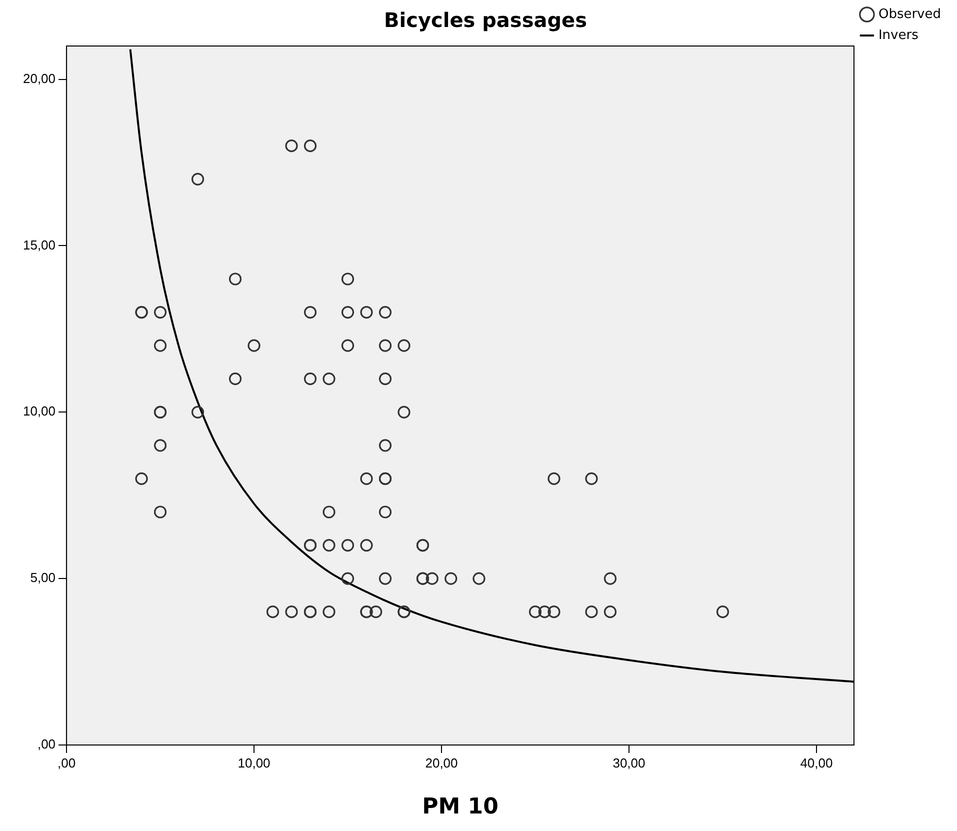 The width and height of the screenshot is (957, 831). Describe the element at coordinates (39, 244) in the screenshot. I see `y-tick-label: 15,00` at that location.